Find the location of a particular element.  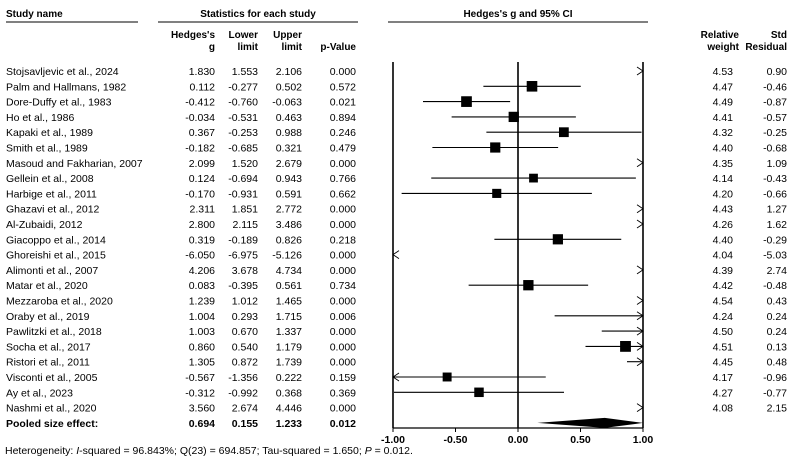

study-upper-value: 2.679 is located at coordinates (289, 164).